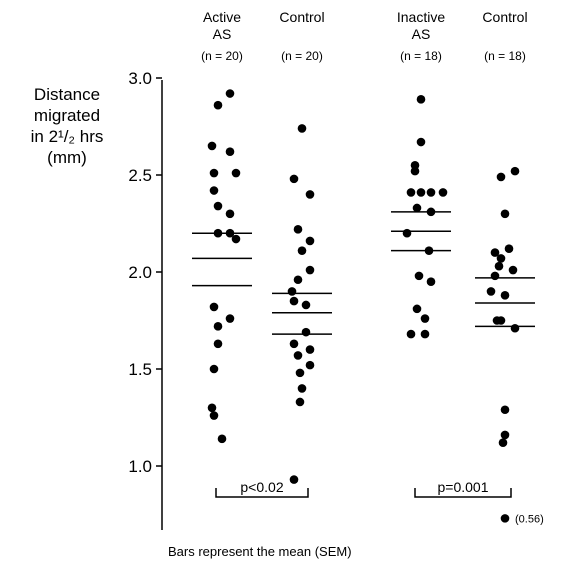 The image size is (562, 568). What do you see at coordinates (140, 272) in the screenshot?
I see `y-tick-label: 2.0` at bounding box center [140, 272].